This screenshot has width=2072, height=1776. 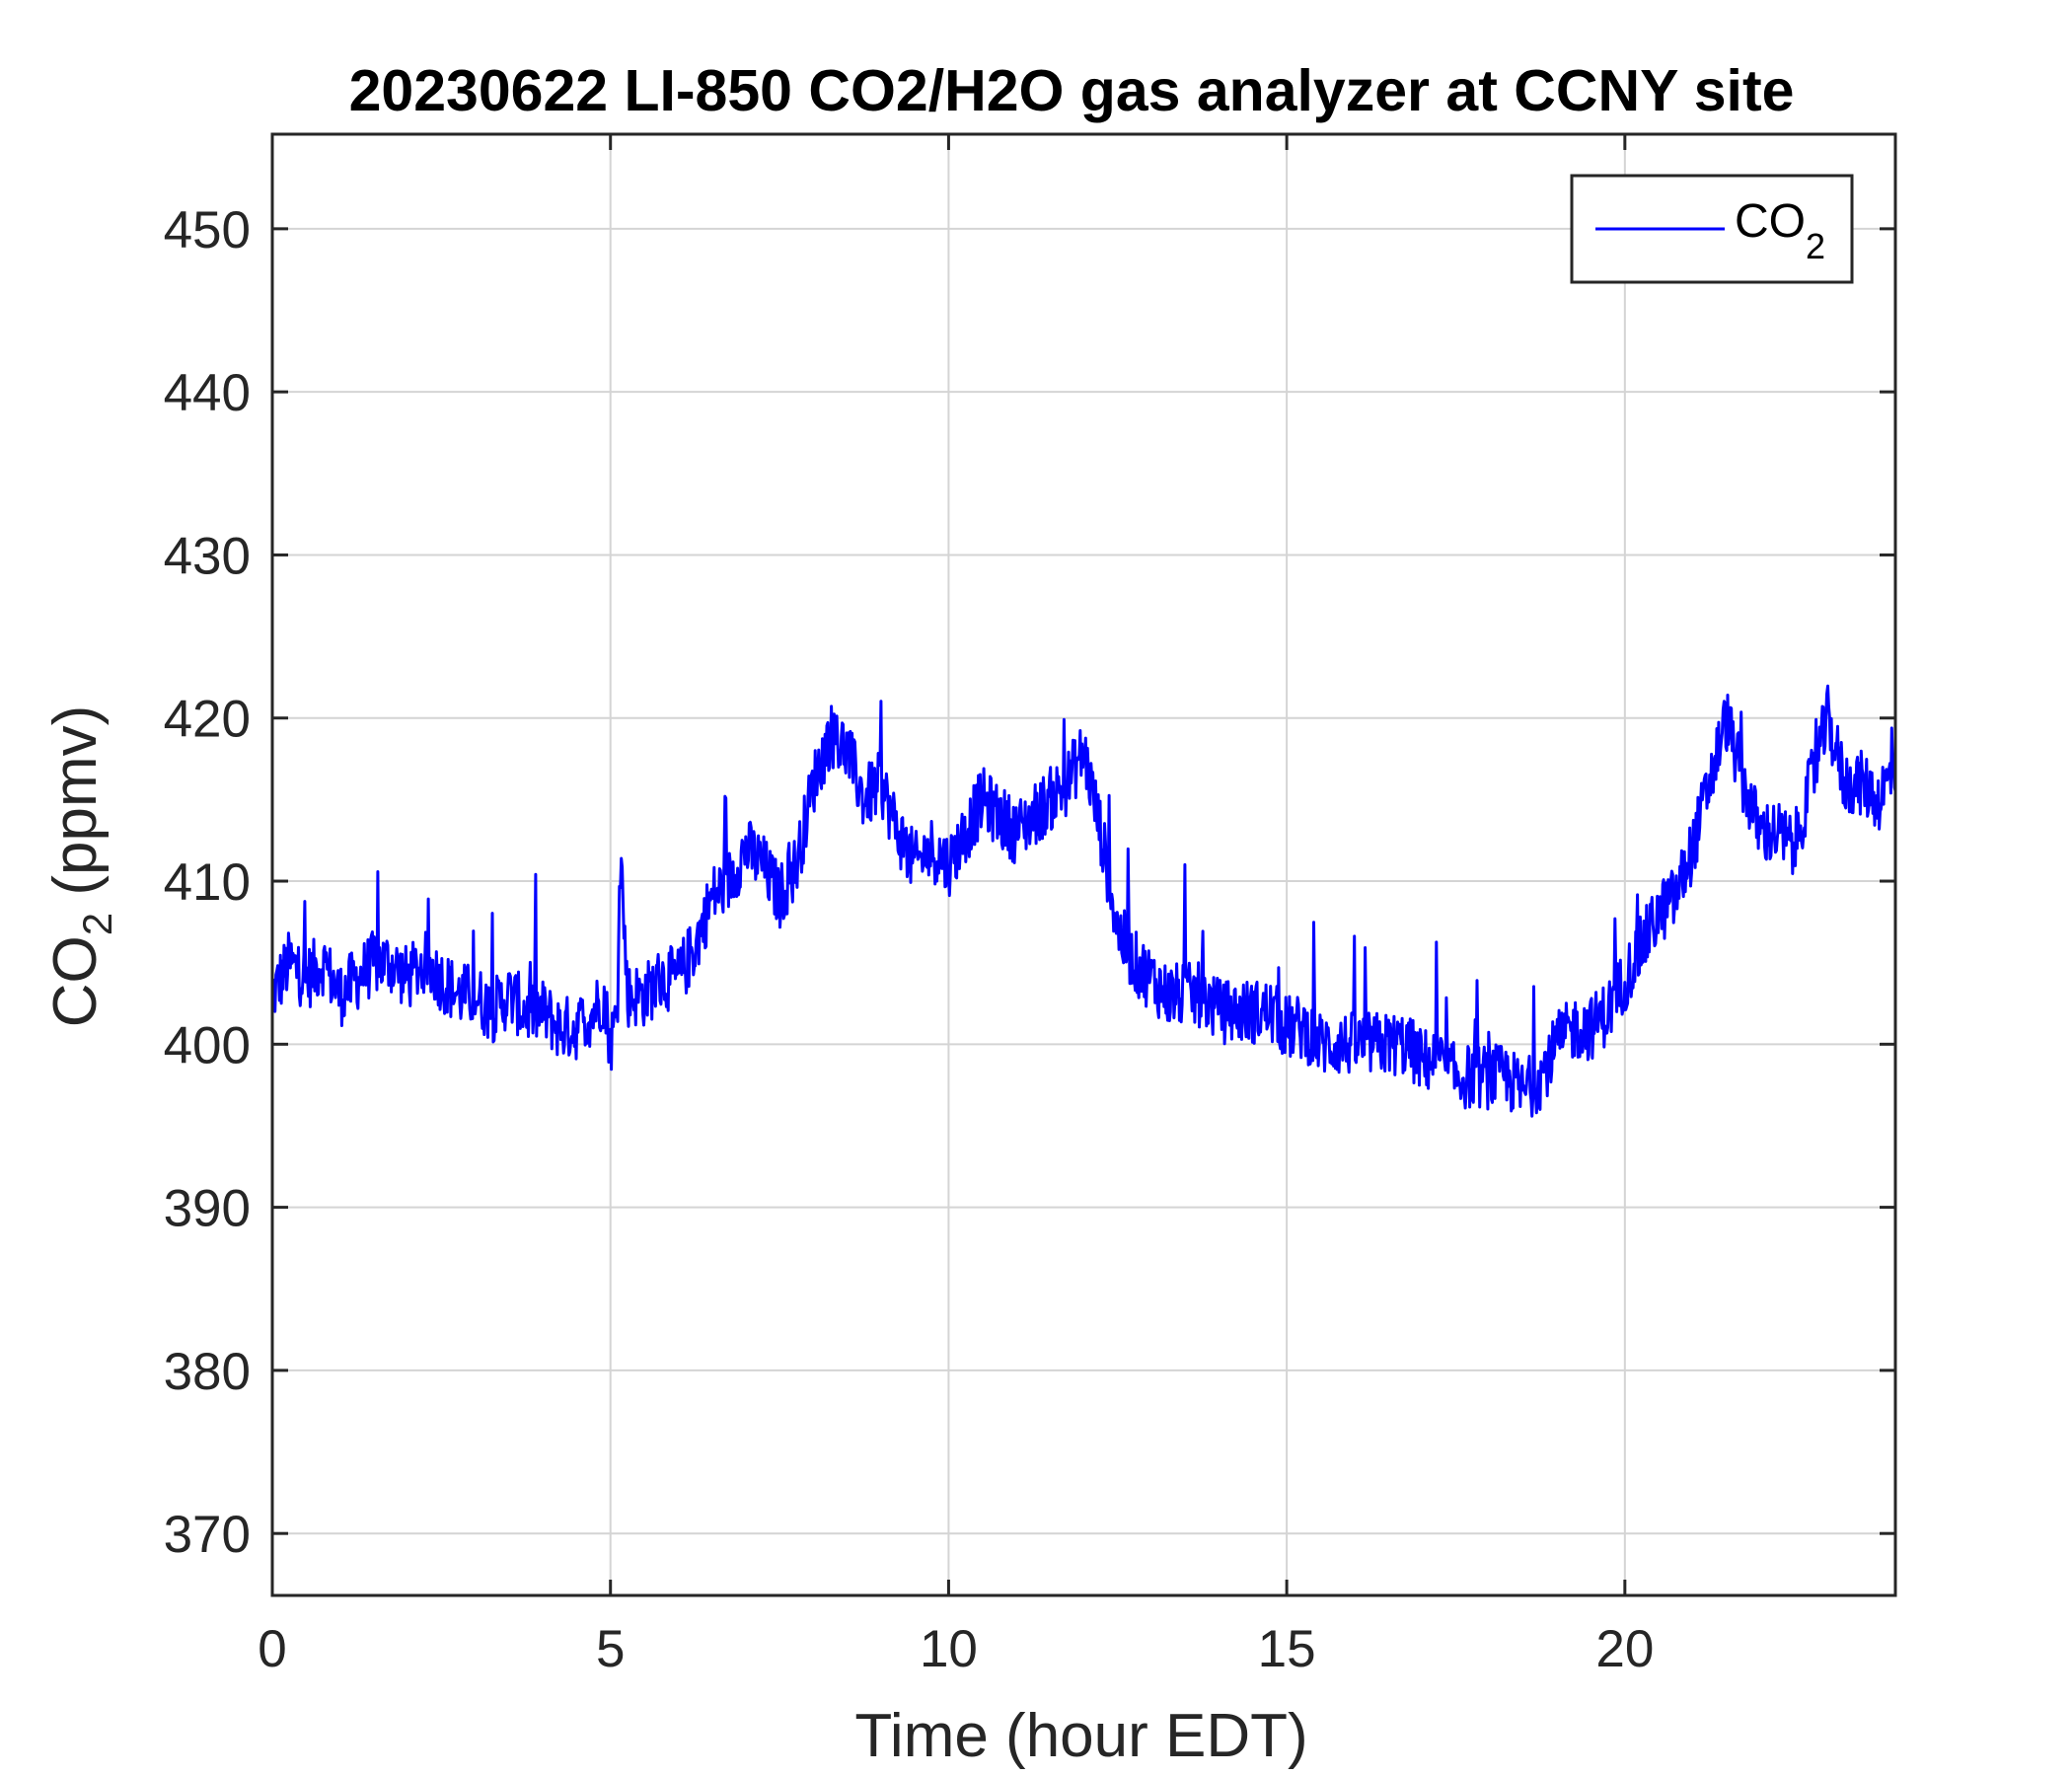 What do you see at coordinates (1625, 1649) in the screenshot?
I see `x-tick-label: 20` at bounding box center [1625, 1649].